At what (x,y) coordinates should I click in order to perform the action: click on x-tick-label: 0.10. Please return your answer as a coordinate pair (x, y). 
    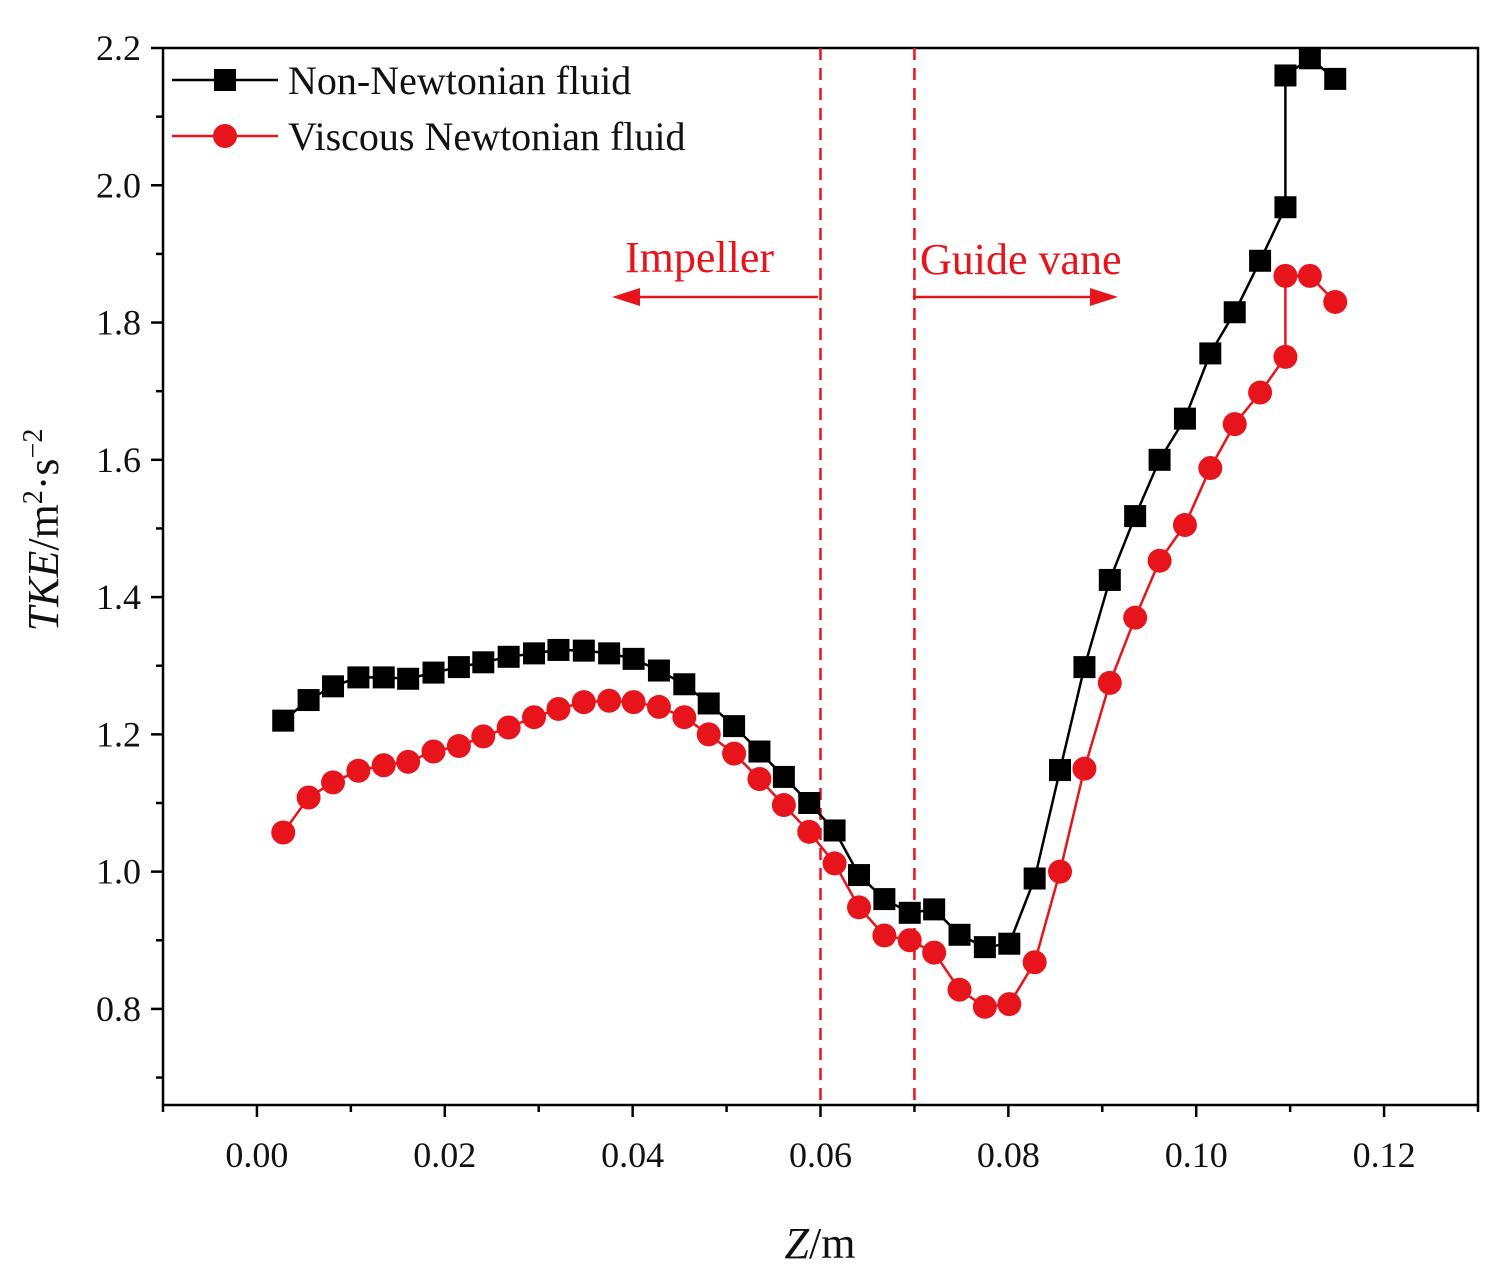
    Looking at the image, I should click on (1196, 1155).